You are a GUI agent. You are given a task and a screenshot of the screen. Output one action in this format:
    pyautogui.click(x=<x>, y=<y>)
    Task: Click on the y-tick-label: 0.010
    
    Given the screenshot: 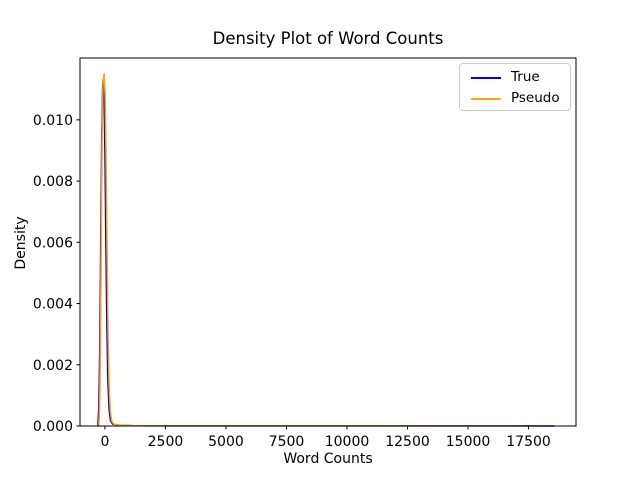 What is the action you would take?
    pyautogui.click(x=53, y=121)
    